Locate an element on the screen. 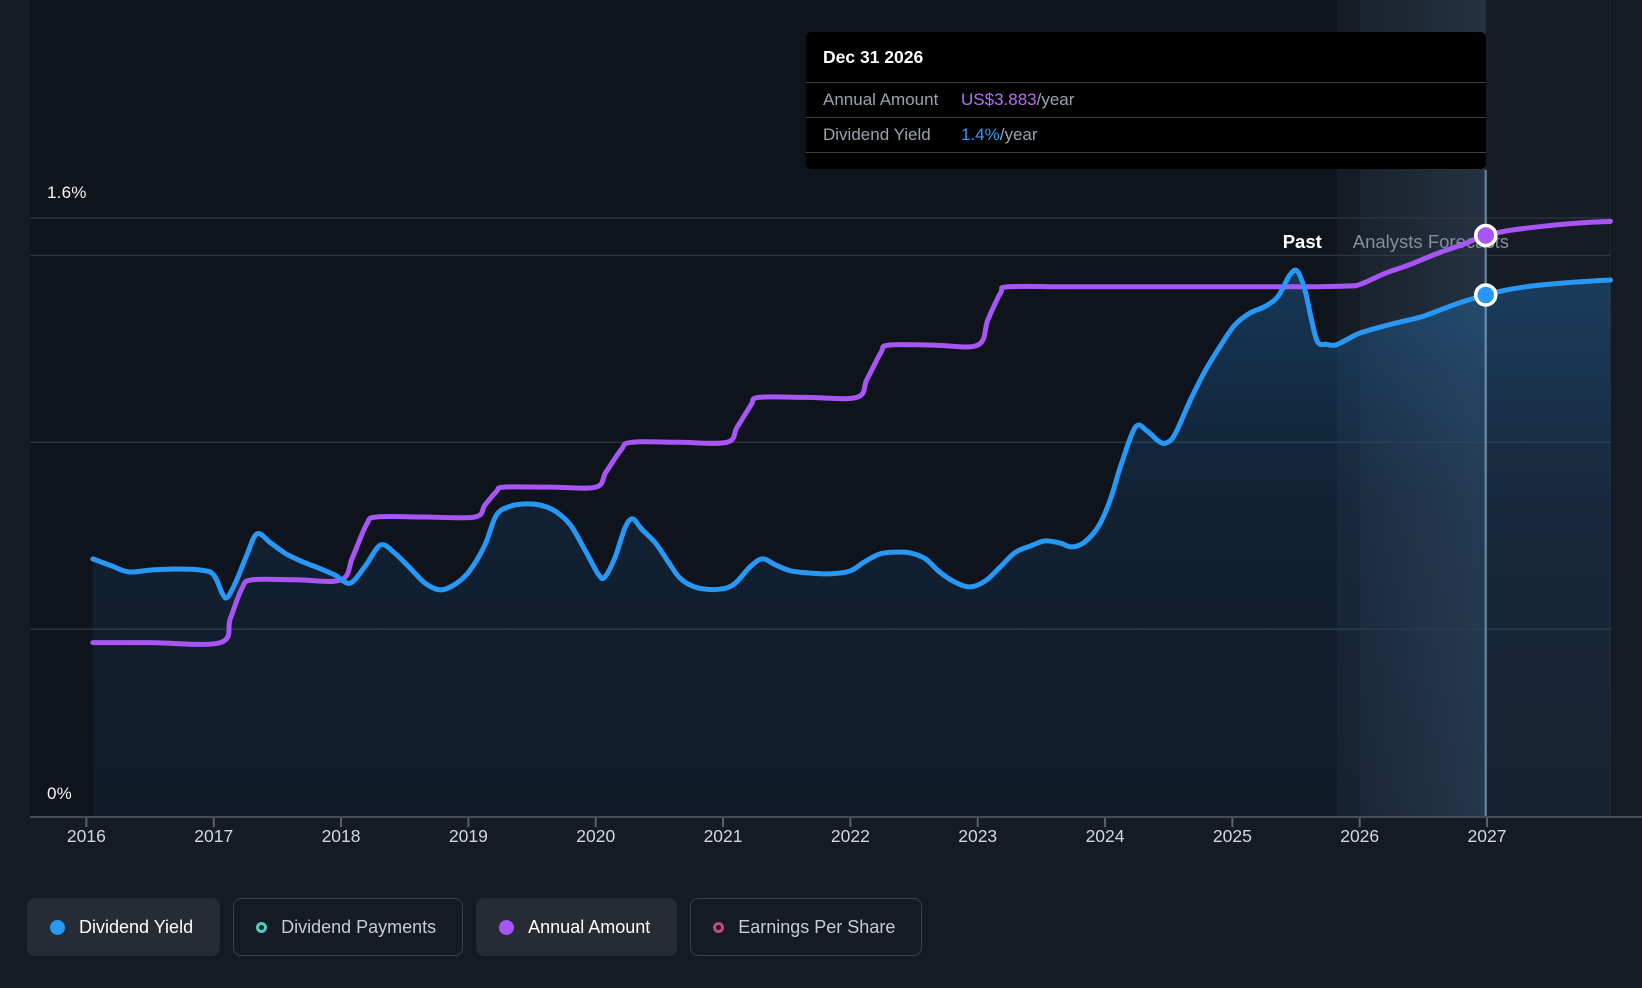 Image resolution: width=1642 pixels, height=988 pixels. legend-earnings-per-share-label: Earnings Per Share is located at coordinates (817, 926).